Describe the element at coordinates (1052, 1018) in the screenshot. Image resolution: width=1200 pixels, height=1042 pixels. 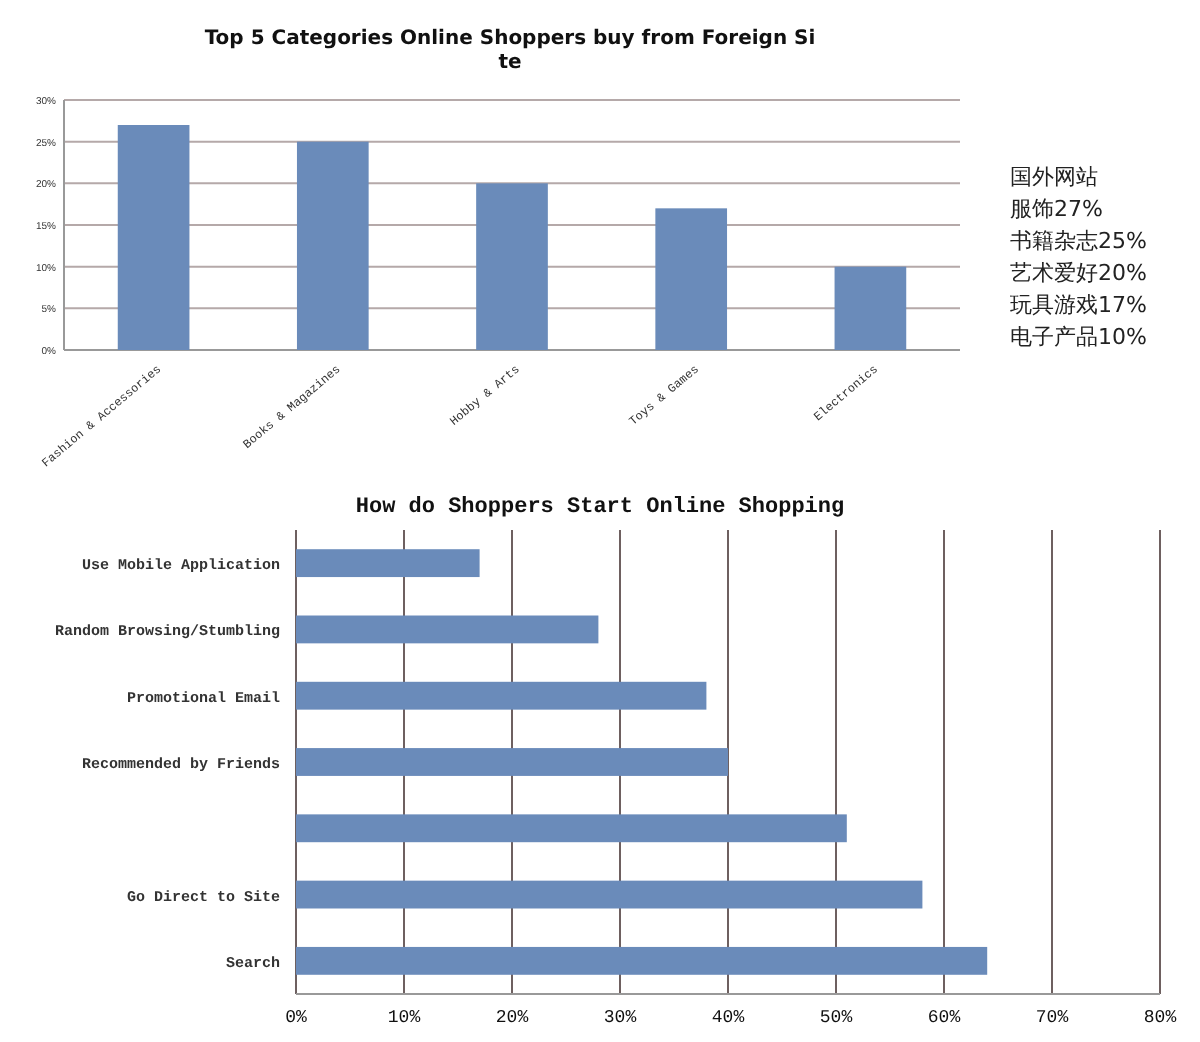
I see `x-tick-label: 70%` at that location.